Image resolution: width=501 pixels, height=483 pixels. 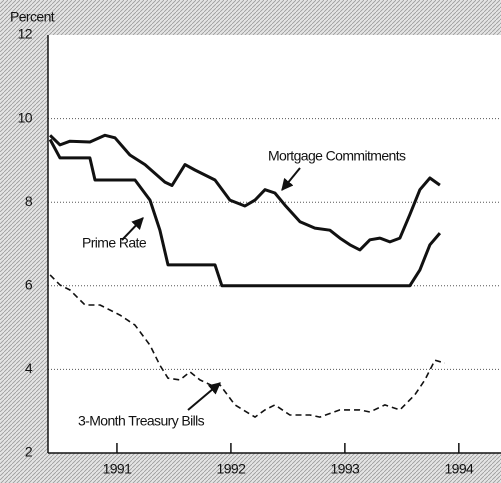 What do you see at coordinates (29, 201) in the screenshot?
I see `y-tick-label: 8` at bounding box center [29, 201].